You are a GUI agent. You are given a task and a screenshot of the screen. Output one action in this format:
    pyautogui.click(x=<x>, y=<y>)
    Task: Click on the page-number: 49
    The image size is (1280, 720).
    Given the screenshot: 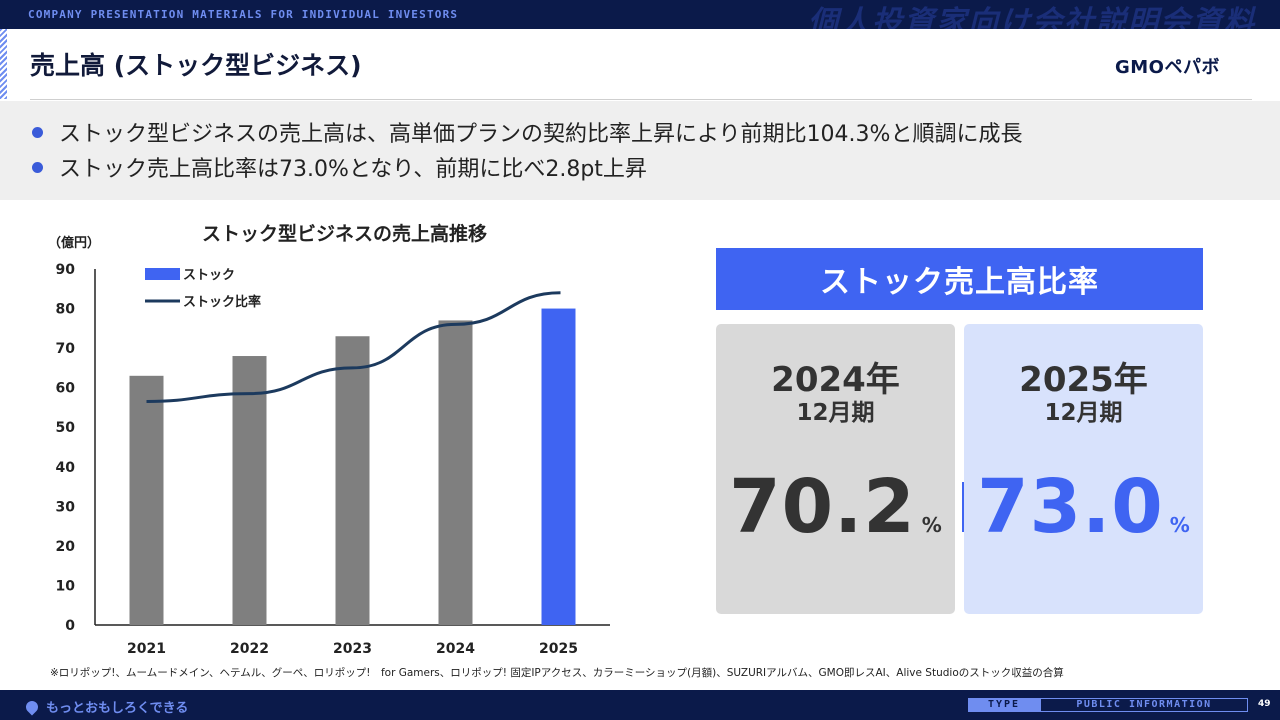 What is the action you would take?
    pyautogui.click(x=1264, y=704)
    